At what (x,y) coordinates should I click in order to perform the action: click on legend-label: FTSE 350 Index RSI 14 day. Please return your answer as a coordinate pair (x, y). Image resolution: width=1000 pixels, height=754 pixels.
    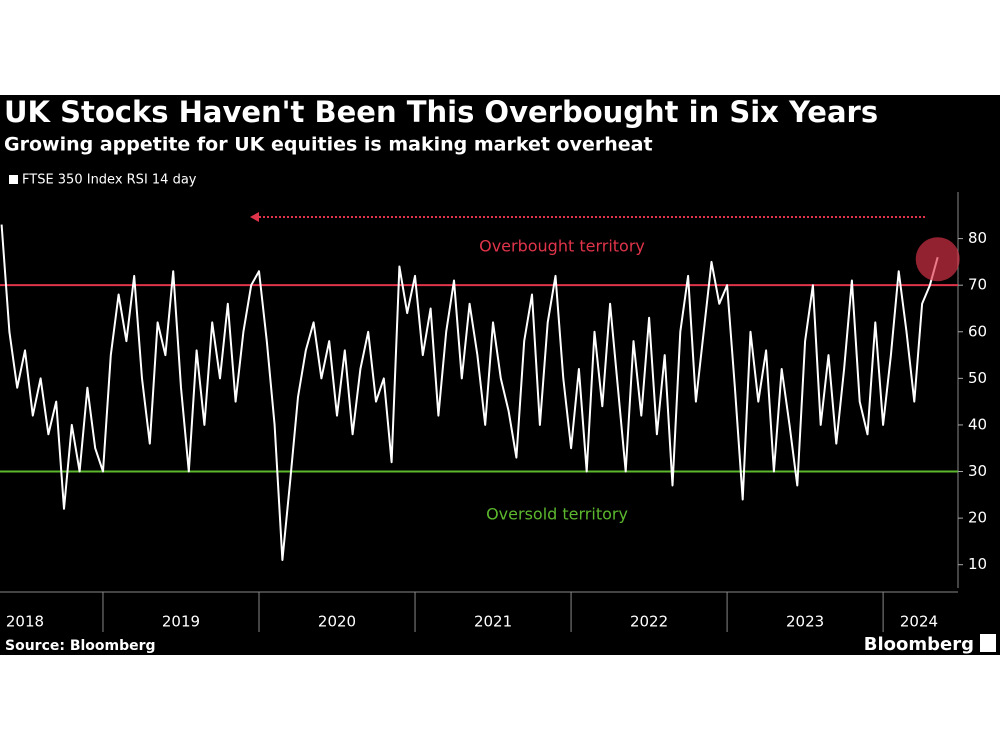
    Looking at the image, I should click on (109, 180).